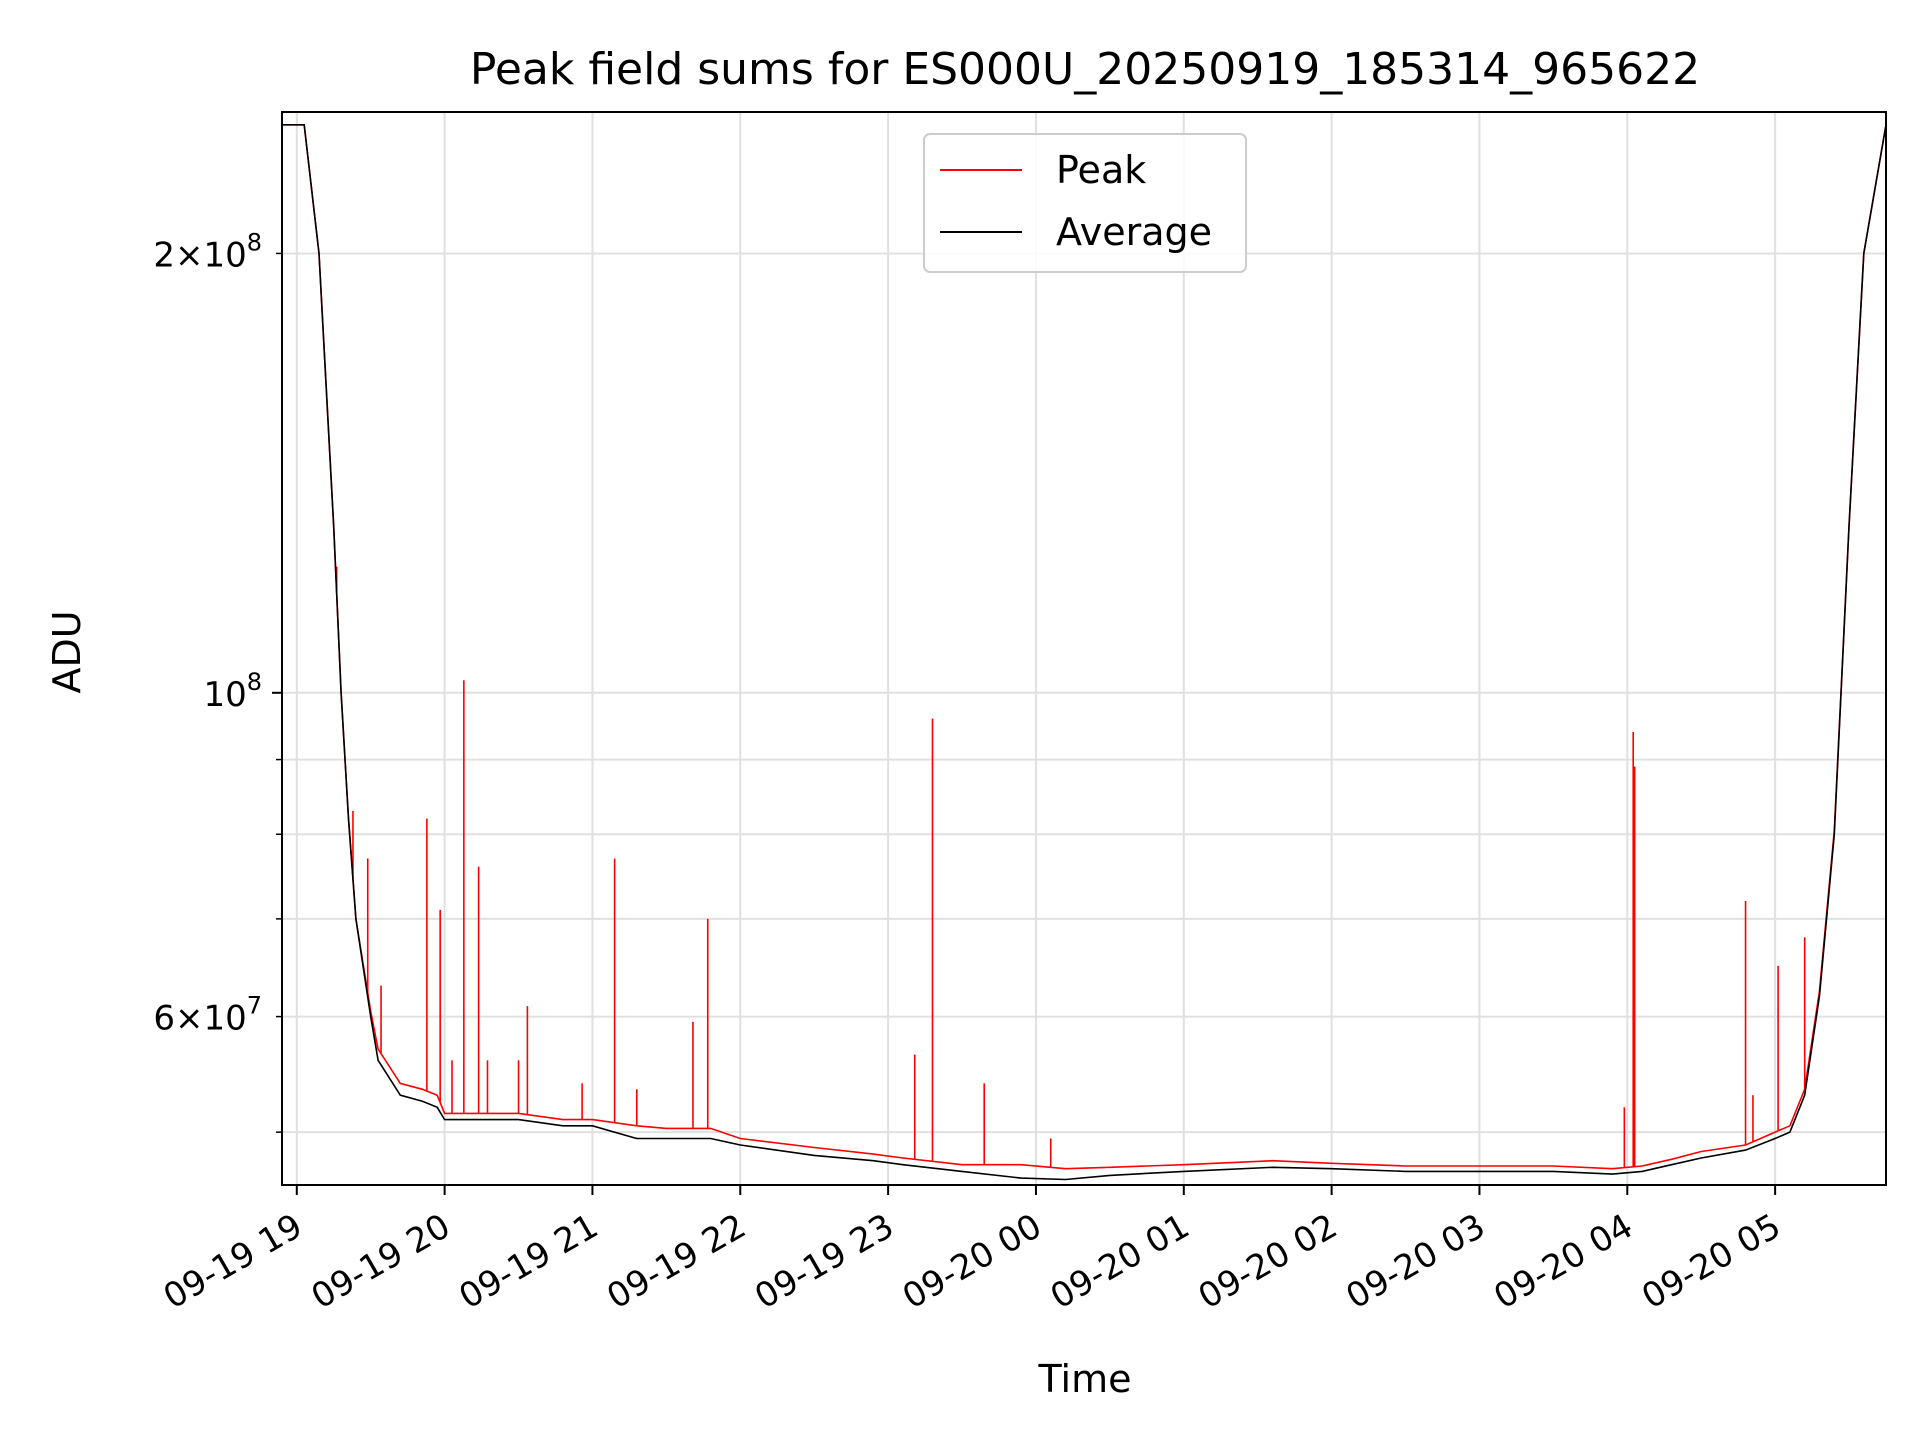 This screenshot has width=1920, height=1440. What do you see at coordinates (1101, 170) in the screenshot?
I see `legend-label-peak: Peak` at bounding box center [1101, 170].